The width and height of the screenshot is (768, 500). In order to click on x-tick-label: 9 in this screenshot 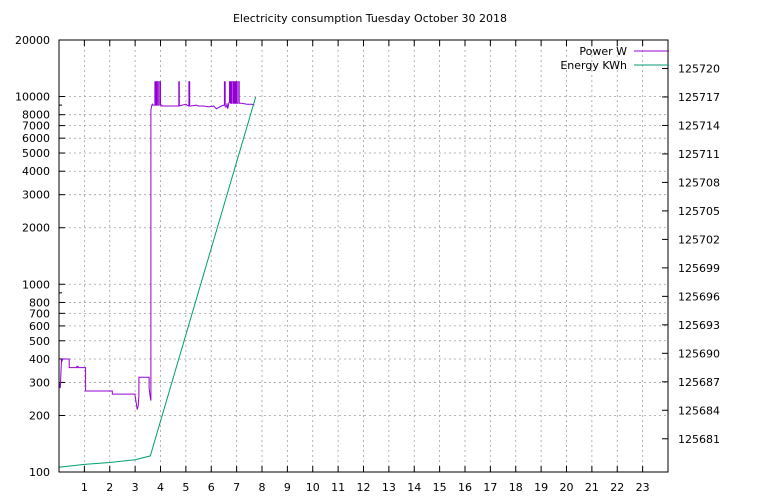, I will do `click(287, 487)`.